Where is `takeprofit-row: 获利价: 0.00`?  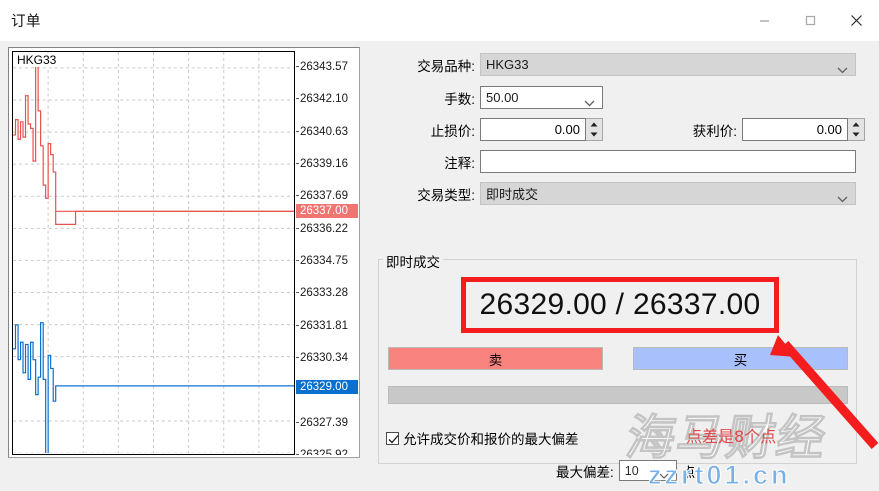
takeprofit-row: 获利价: 0.00 is located at coordinates (762, 129).